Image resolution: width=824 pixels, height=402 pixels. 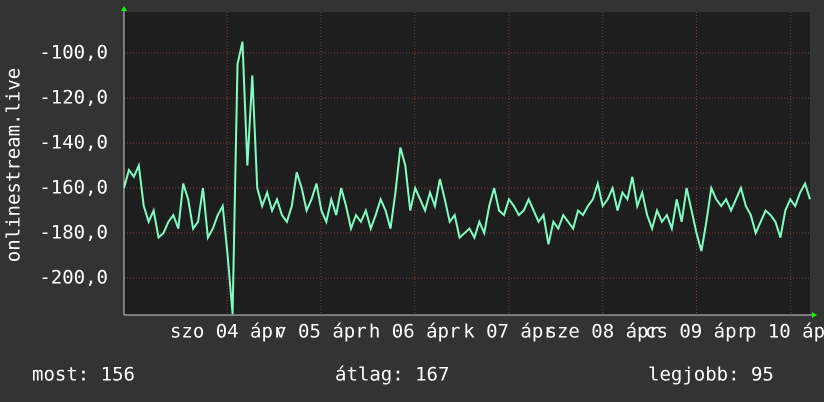 I want to click on x-tick-label: h 06 ápr, so click(x=415, y=332).